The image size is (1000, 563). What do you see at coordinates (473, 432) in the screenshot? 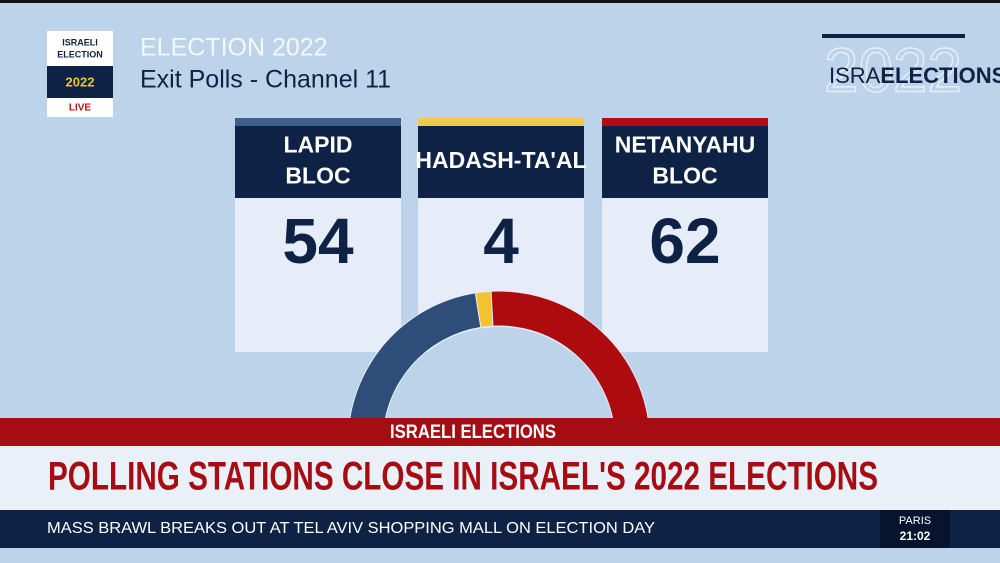
I see `banner-label: ISRAELI ELECTIONS` at bounding box center [473, 432].